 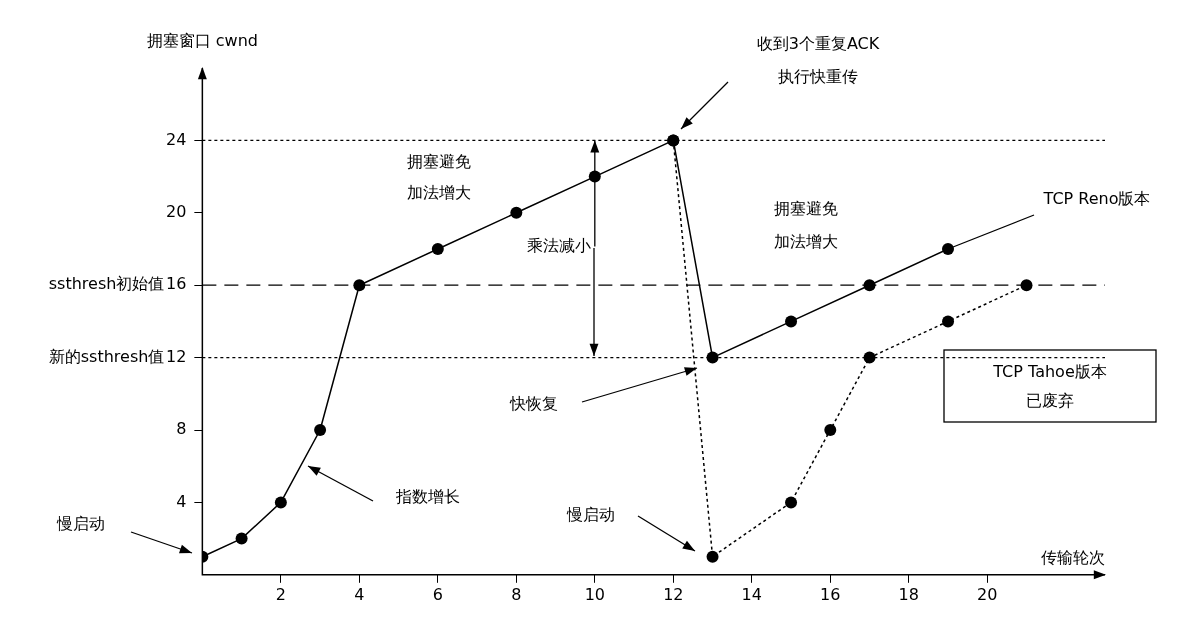 What do you see at coordinates (1049, 372) in the screenshot?
I see `annotation: TCP Tahoe版本` at bounding box center [1049, 372].